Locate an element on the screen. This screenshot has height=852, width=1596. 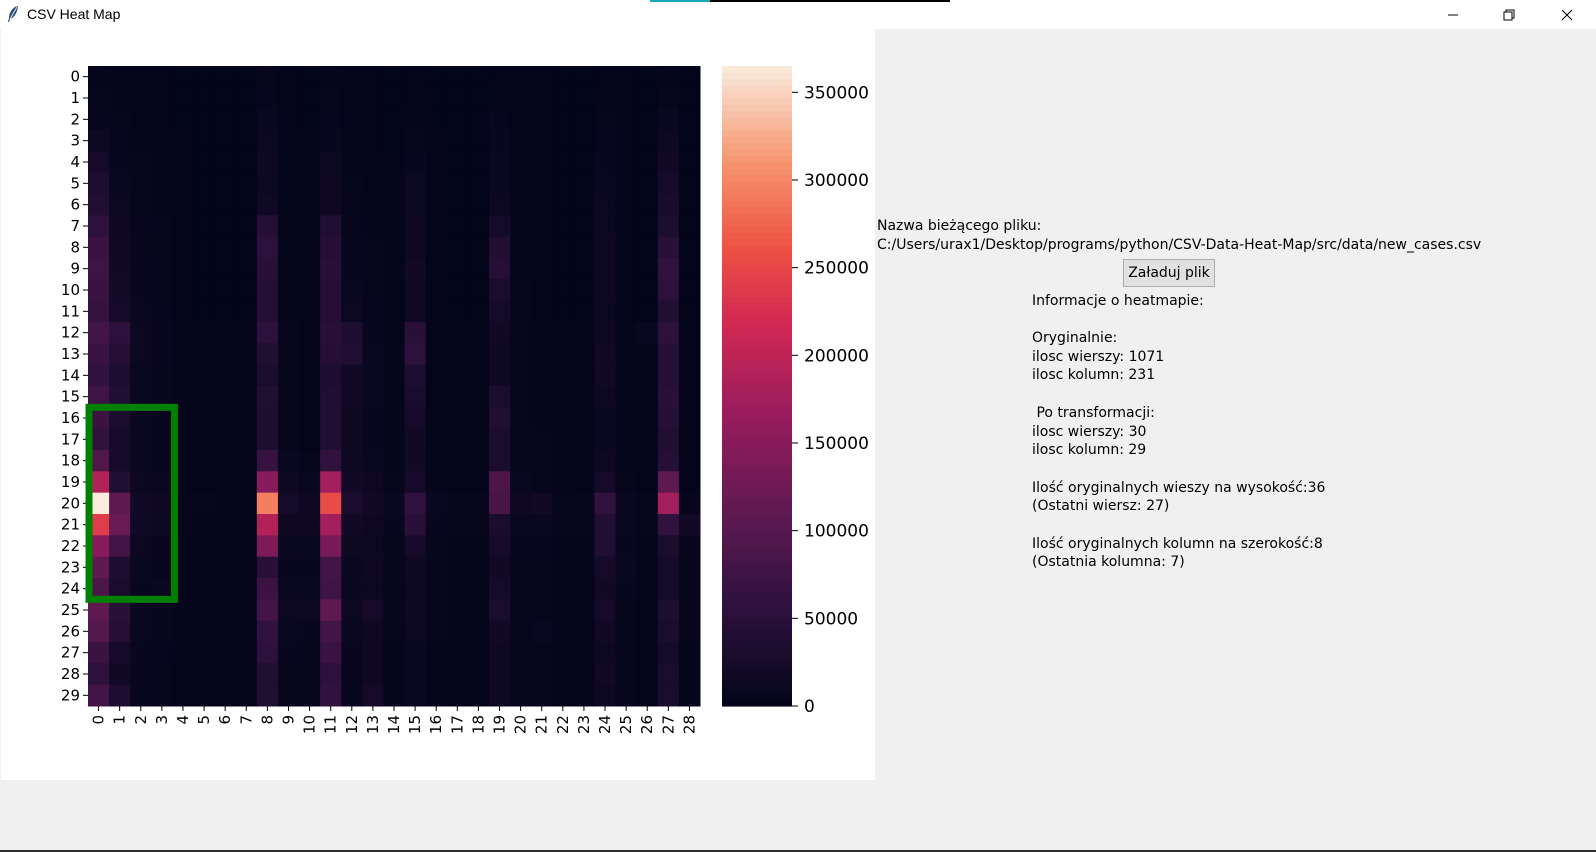
heatmap-cell-r12-c13 is located at coordinates (373, 333).